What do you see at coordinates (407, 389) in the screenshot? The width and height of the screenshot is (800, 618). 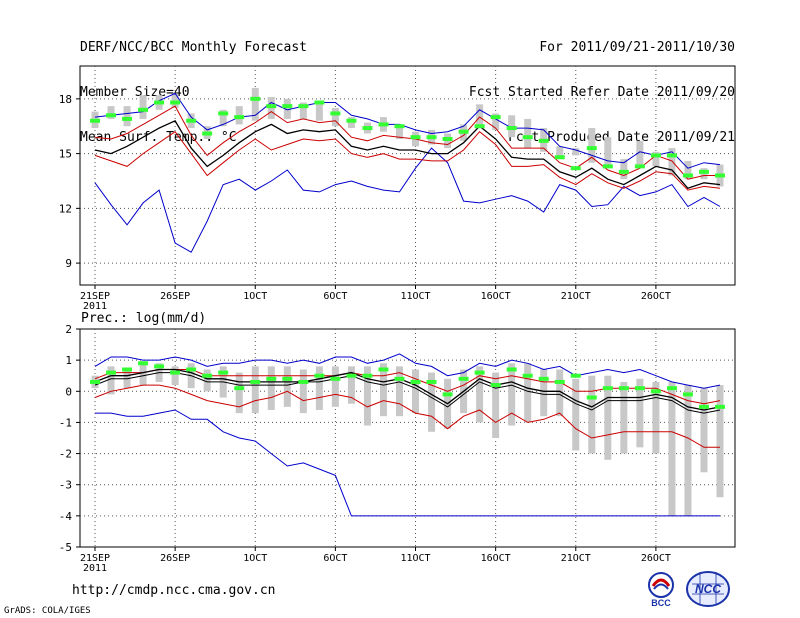 I see `prec-series-mean` at bounding box center [407, 389].